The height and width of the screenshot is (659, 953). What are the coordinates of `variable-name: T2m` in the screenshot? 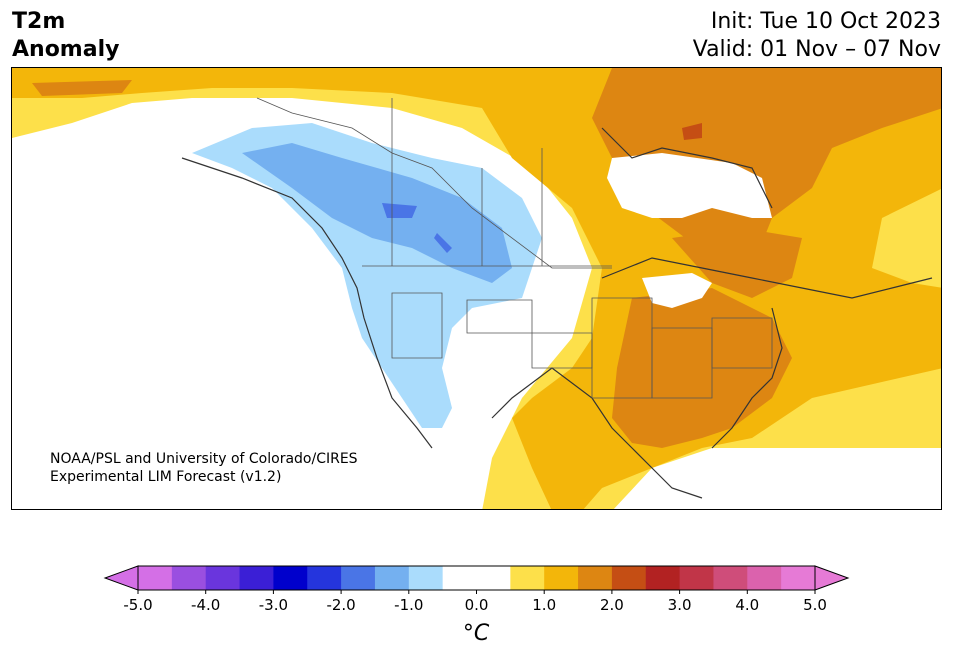 It's located at (39, 21).